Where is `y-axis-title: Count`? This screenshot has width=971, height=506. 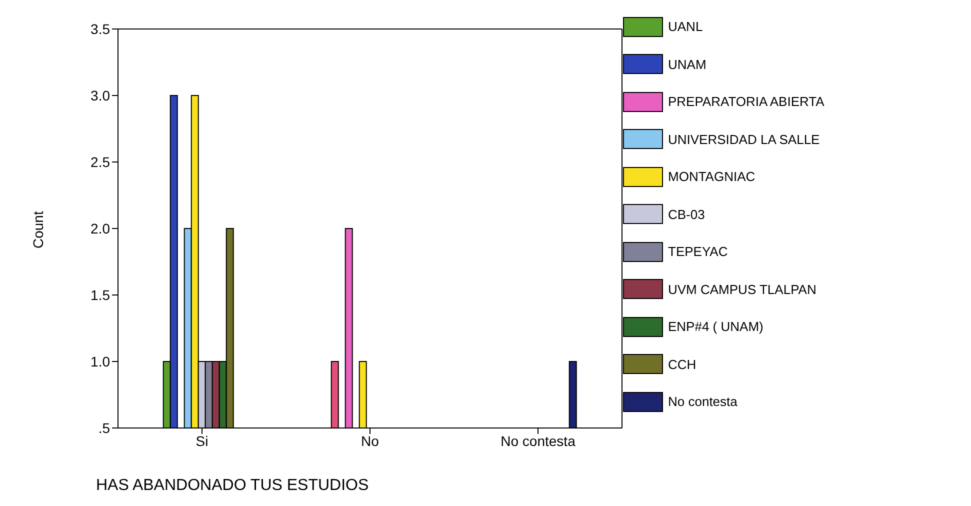
y-axis-title: Count is located at coordinates (38, 229).